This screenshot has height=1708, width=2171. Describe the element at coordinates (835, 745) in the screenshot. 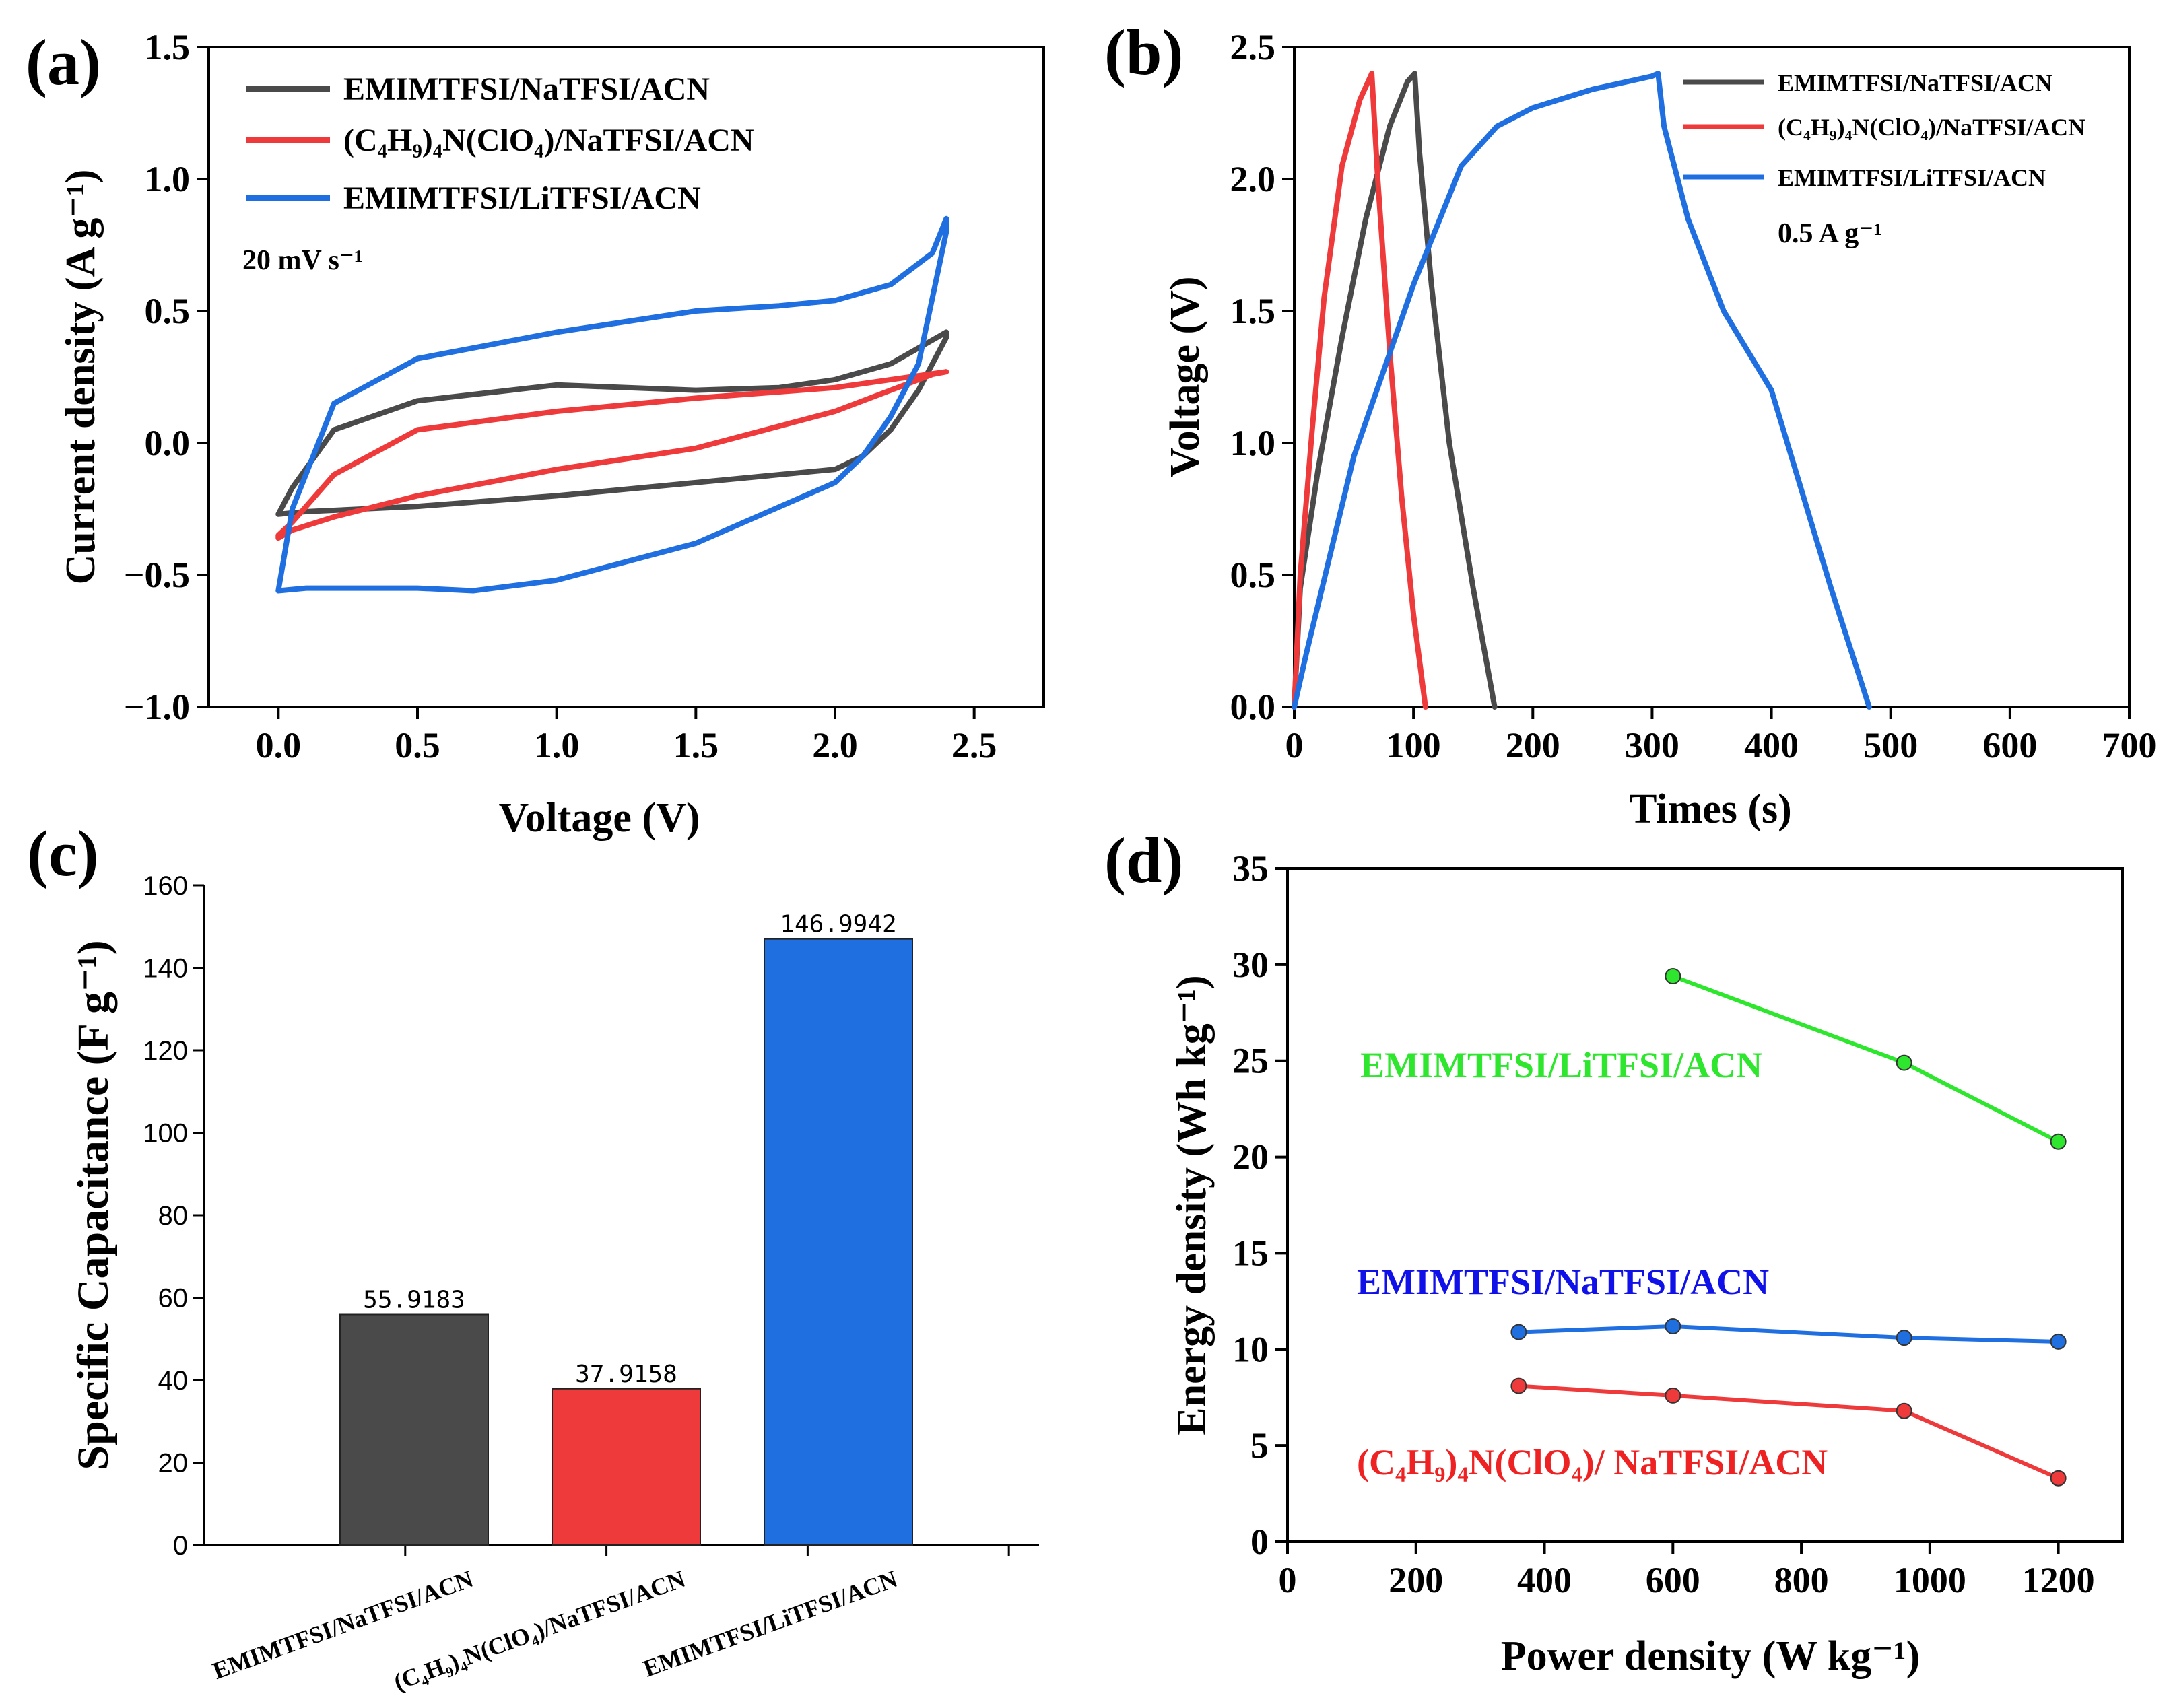

I see `x-tick-label-a: 2.0` at that location.